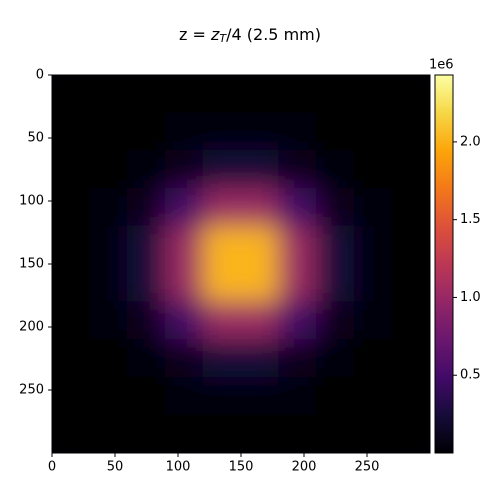 Image resolution: width=500 pixels, height=500 pixels. I want to click on title-subscript: T, so click(223, 38).